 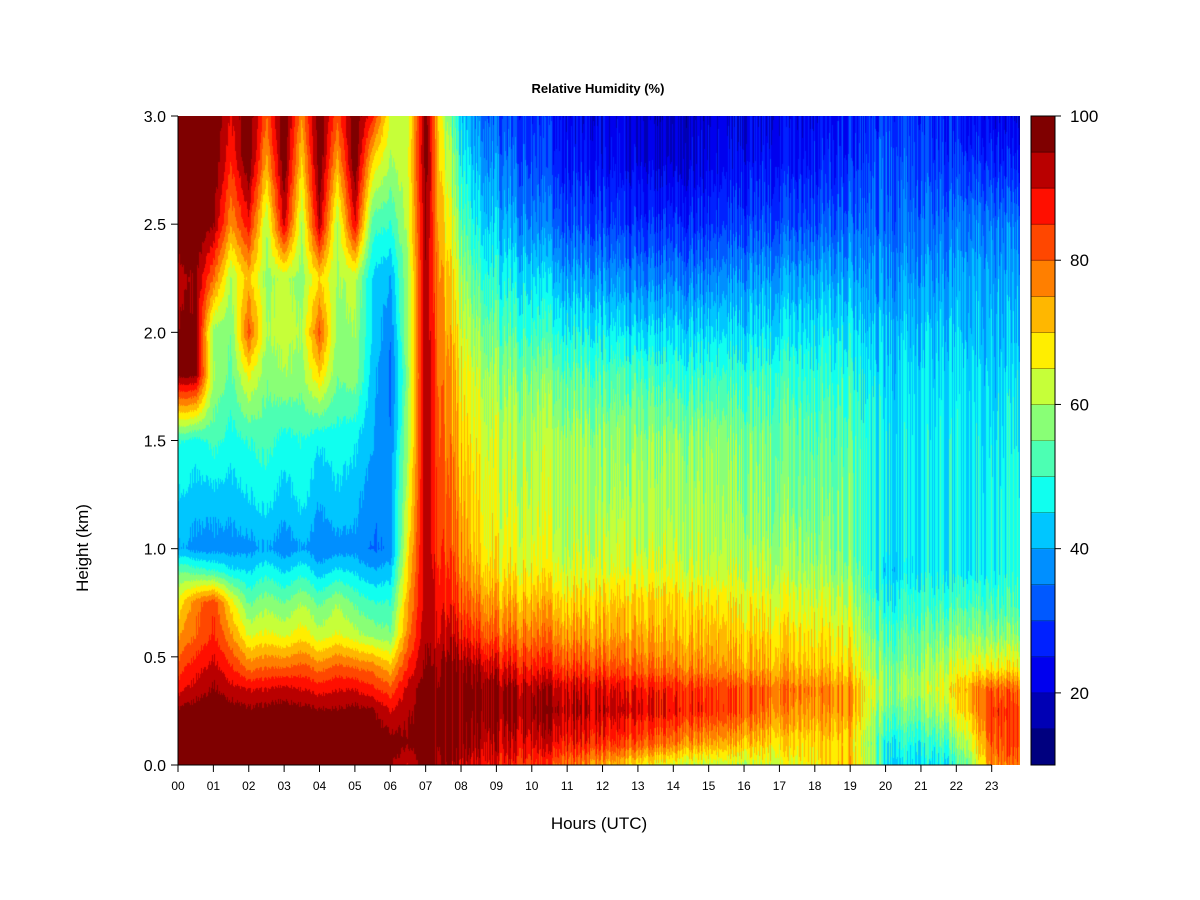 I want to click on y-tick-label: 1.5, so click(x=155, y=442).